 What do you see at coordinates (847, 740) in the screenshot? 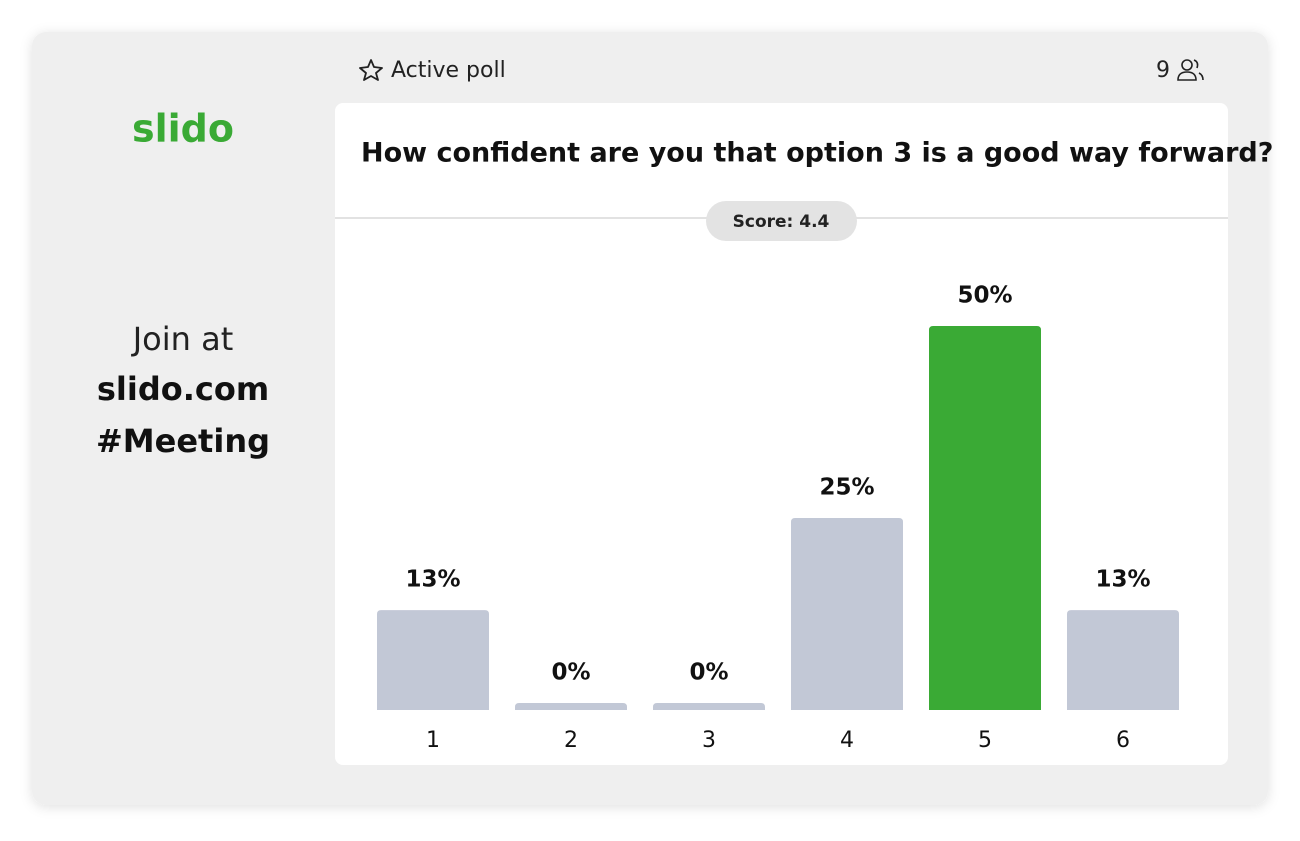
I see `x-tick-label: 4` at bounding box center [847, 740].